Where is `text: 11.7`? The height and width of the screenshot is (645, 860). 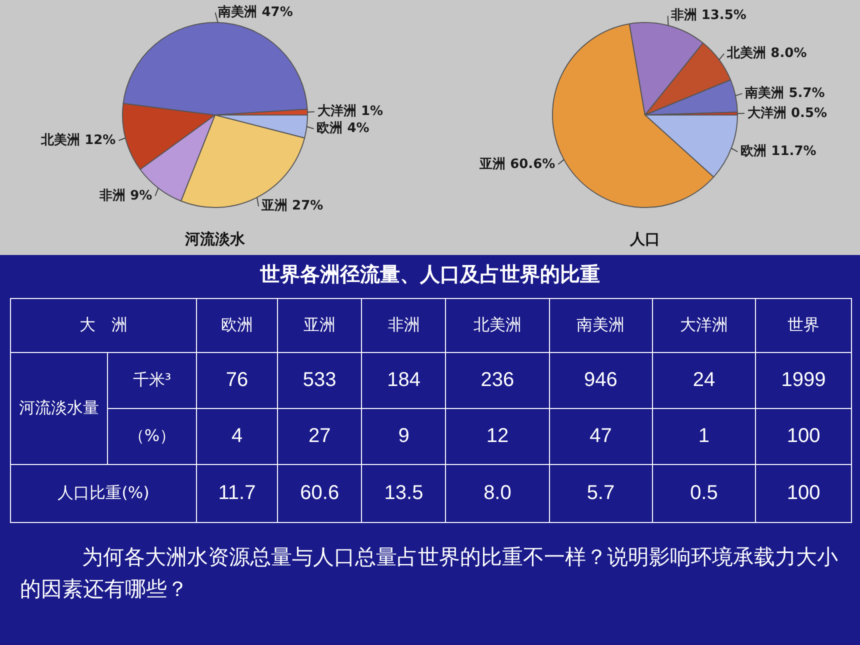
text: 11.7 is located at coordinates (237, 493).